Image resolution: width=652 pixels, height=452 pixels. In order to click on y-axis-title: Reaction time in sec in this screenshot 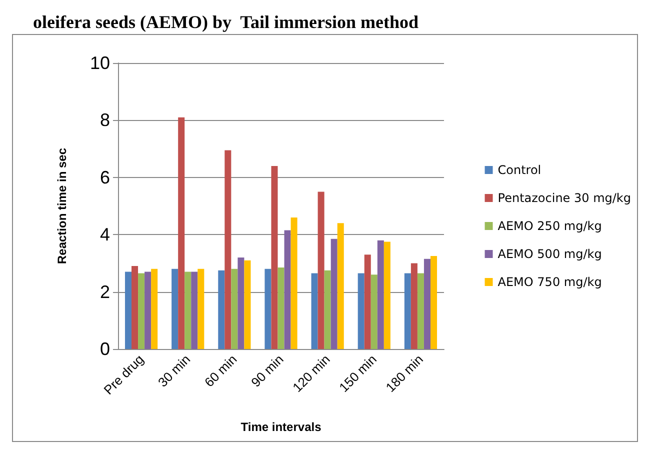, I will do `click(62, 206)`.